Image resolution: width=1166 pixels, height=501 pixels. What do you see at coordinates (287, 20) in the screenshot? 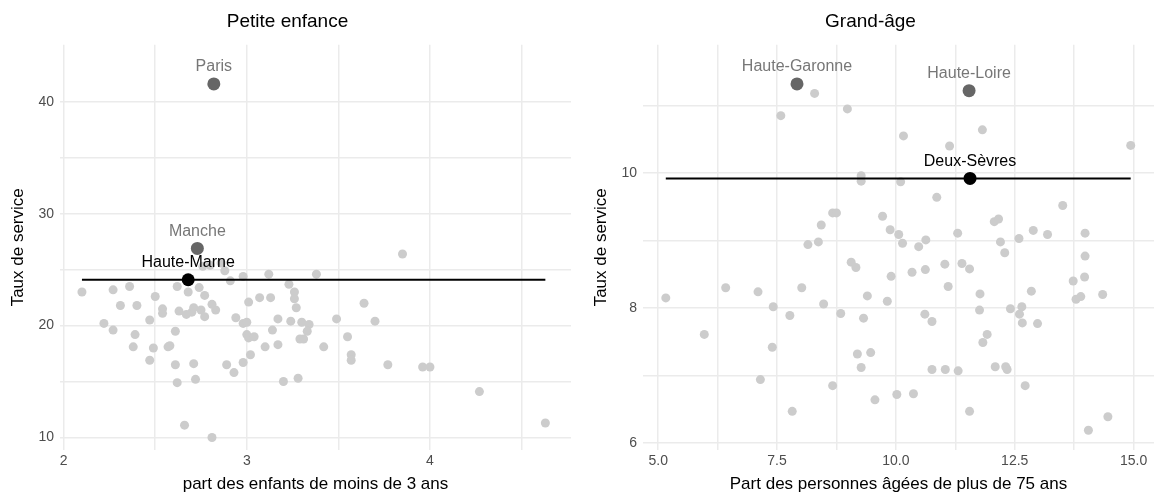
I see `chart-title: Petite enfance` at bounding box center [287, 20].